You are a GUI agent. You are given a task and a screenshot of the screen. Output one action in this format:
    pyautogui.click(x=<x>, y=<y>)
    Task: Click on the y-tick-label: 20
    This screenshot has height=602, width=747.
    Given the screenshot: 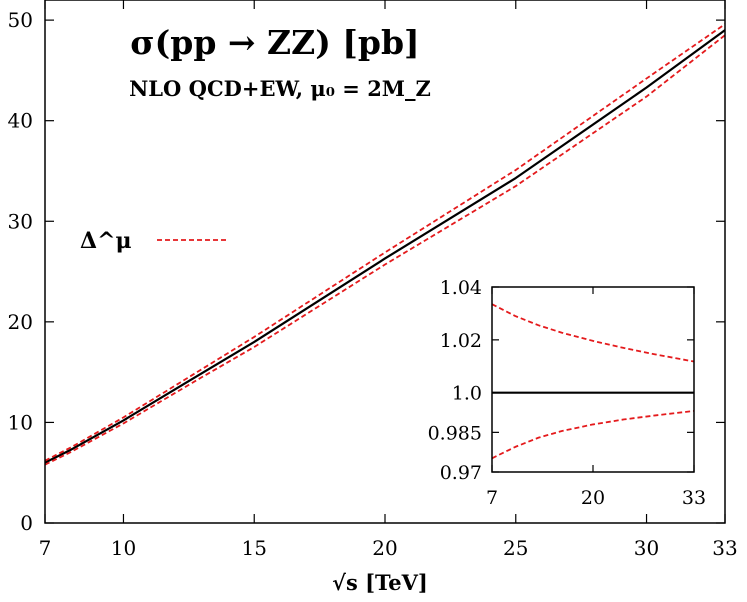 What is the action you would take?
    pyautogui.click(x=20, y=322)
    